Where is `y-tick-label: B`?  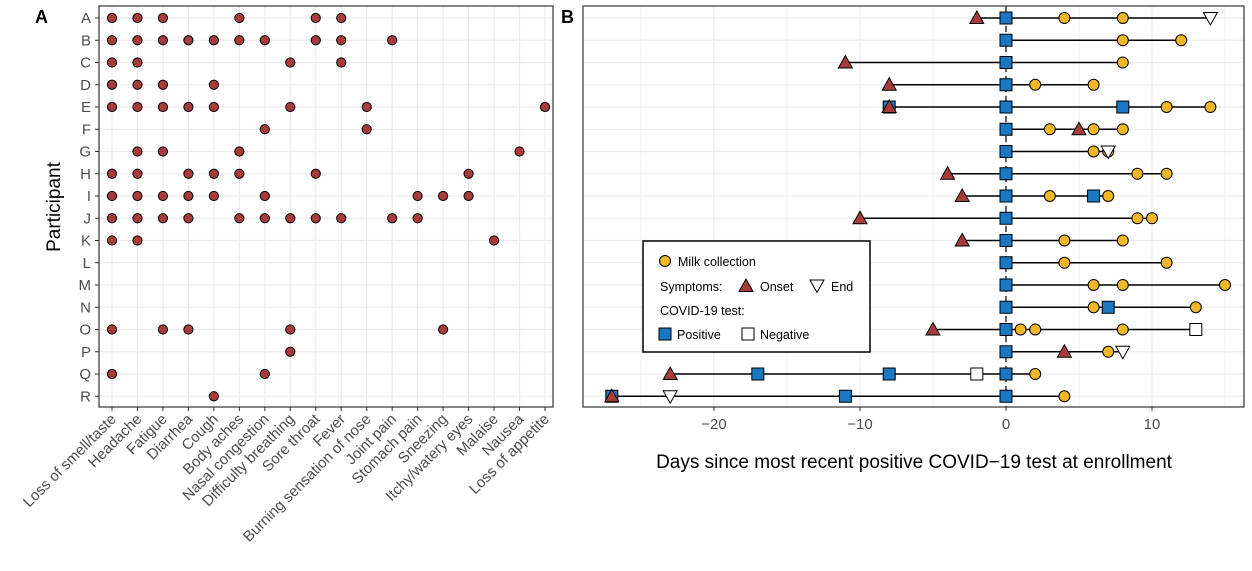
y-tick-label: B is located at coordinates (86, 40).